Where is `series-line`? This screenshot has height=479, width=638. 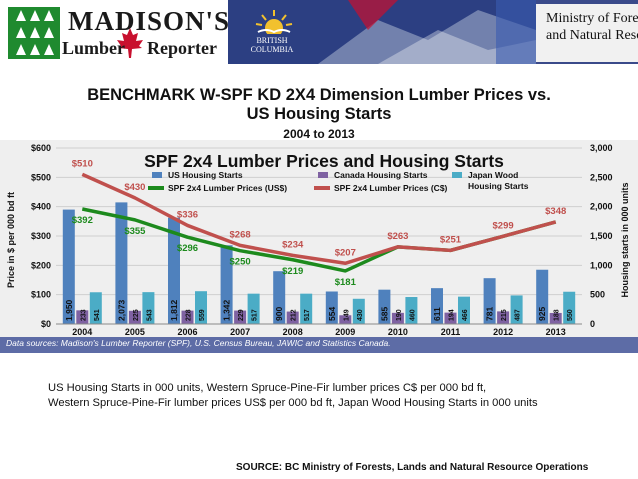 series-line is located at coordinates (319, 219).